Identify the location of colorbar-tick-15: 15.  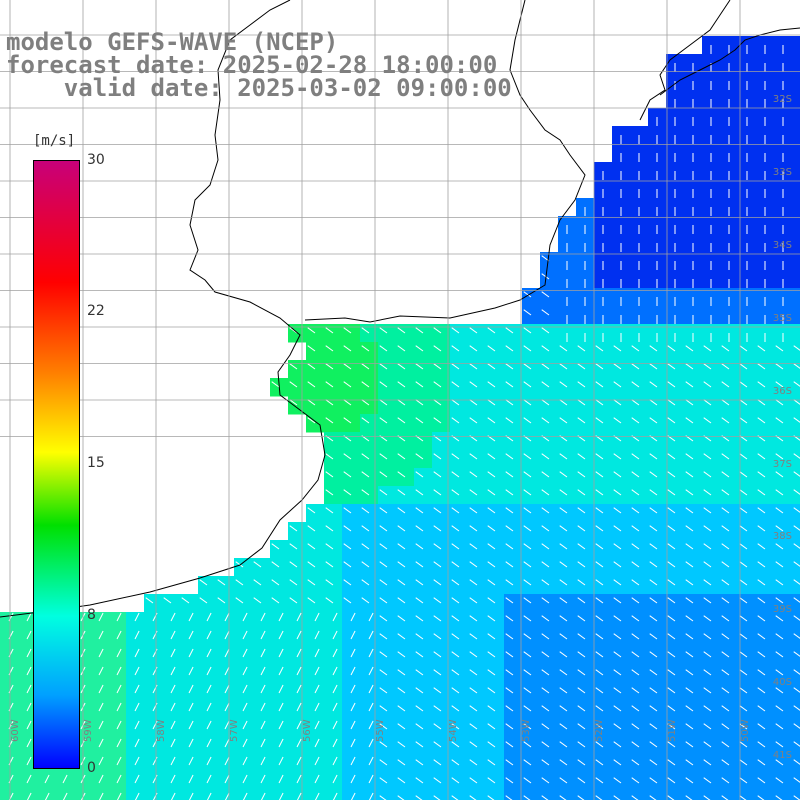
(96, 463).